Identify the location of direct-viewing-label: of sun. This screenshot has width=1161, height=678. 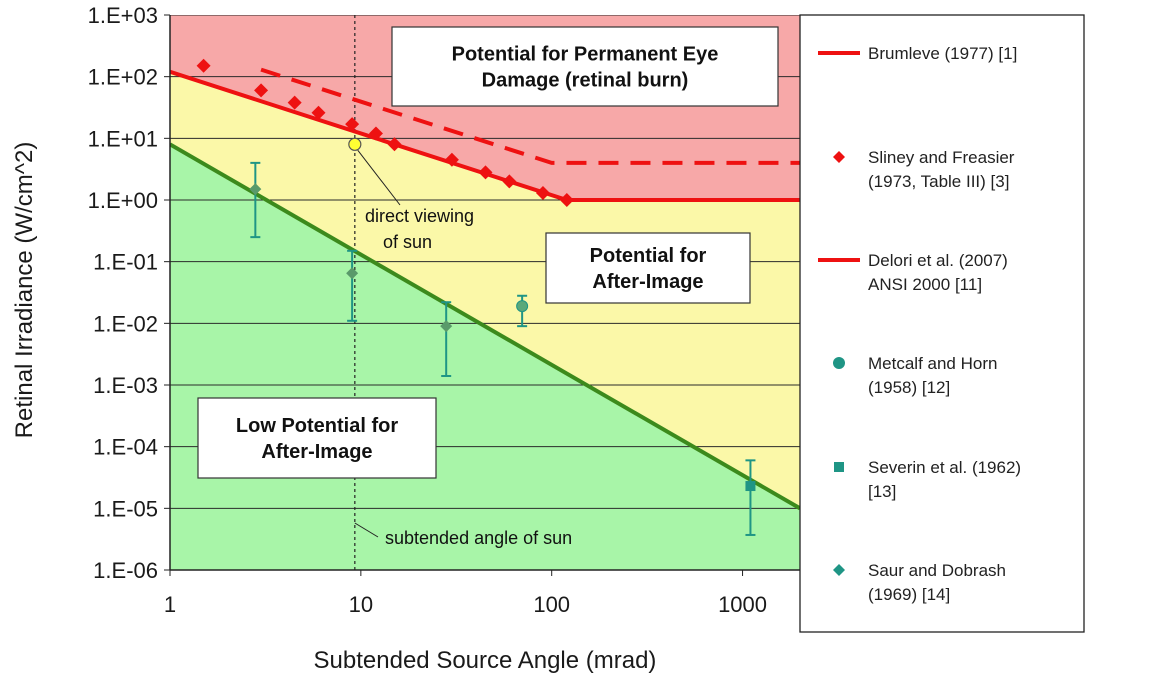
(407, 242).